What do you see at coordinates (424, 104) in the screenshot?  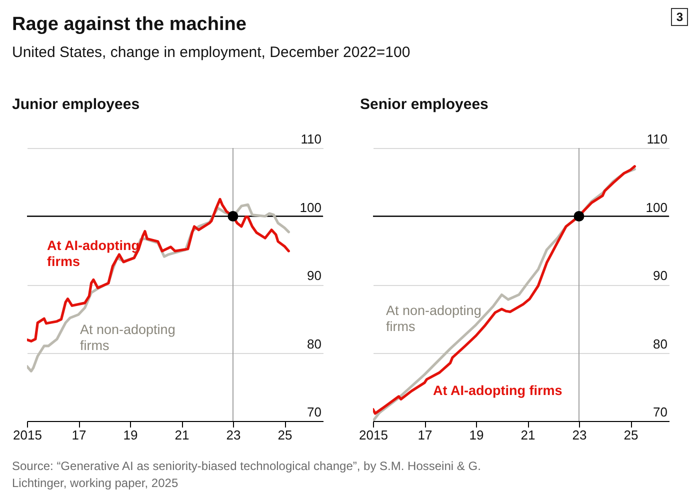 I see `chart-title: Senior employees` at bounding box center [424, 104].